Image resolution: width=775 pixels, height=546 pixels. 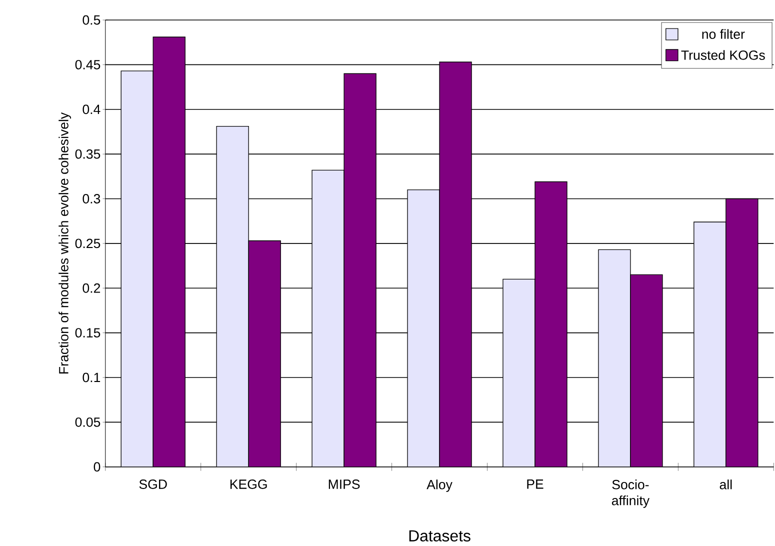 What do you see at coordinates (723, 55) in the screenshot?
I see `legend-label: Trusted KOGs` at bounding box center [723, 55].